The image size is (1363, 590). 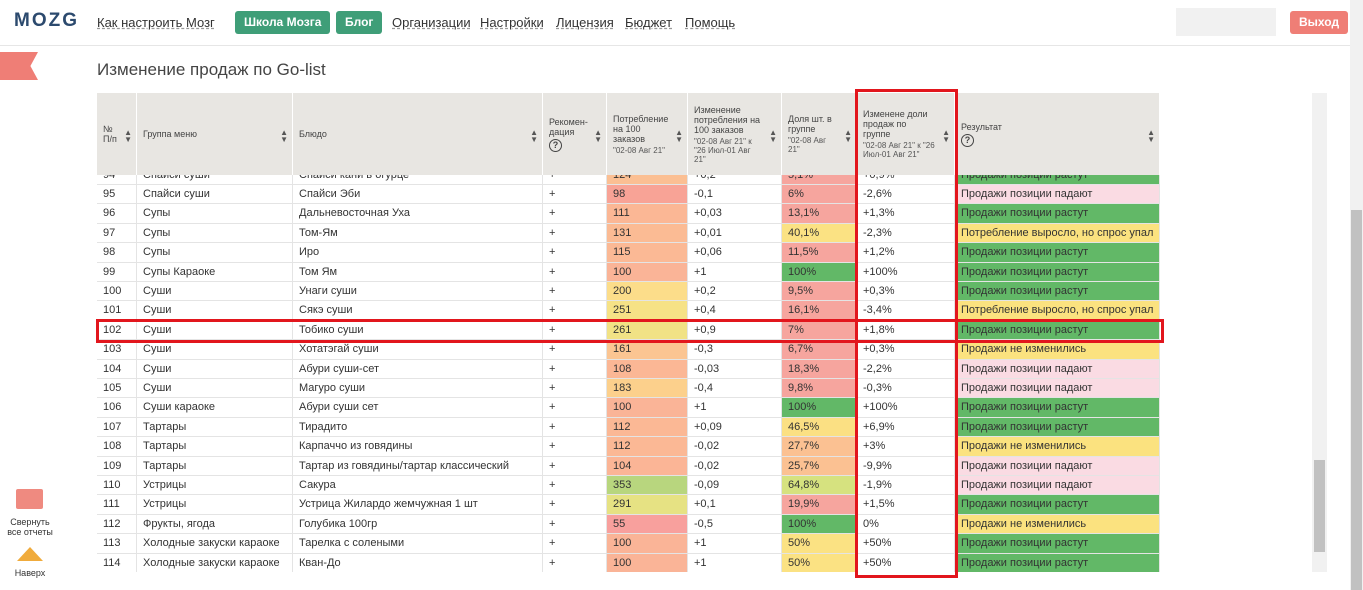 I want to click on table-cell: Тартары, so click(x=215, y=466).